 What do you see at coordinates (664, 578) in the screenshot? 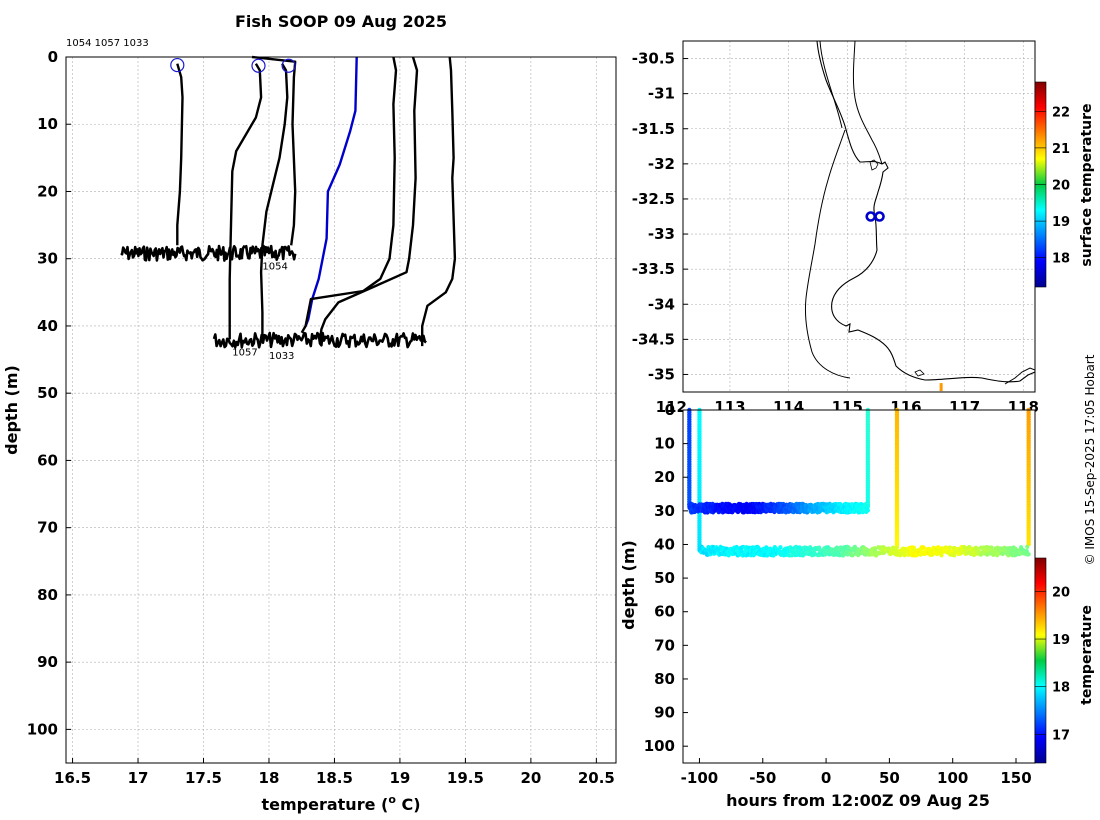
I see `td-y-tick-label: 50` at bounding box center [664, 578].